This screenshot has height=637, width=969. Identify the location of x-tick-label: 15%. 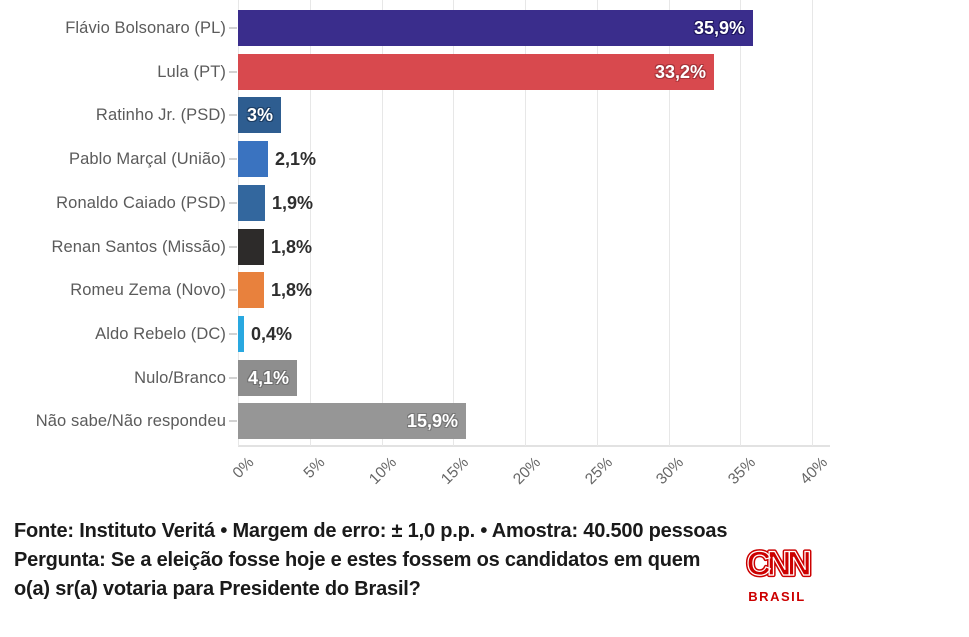
(455, 471).